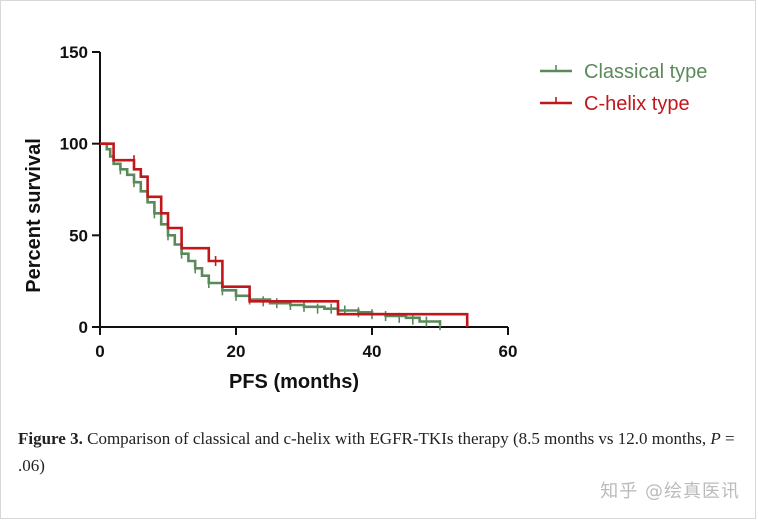 This screenshot has width=758, height=521. I want to click on x-tick-label: 40, so click(372, 351).